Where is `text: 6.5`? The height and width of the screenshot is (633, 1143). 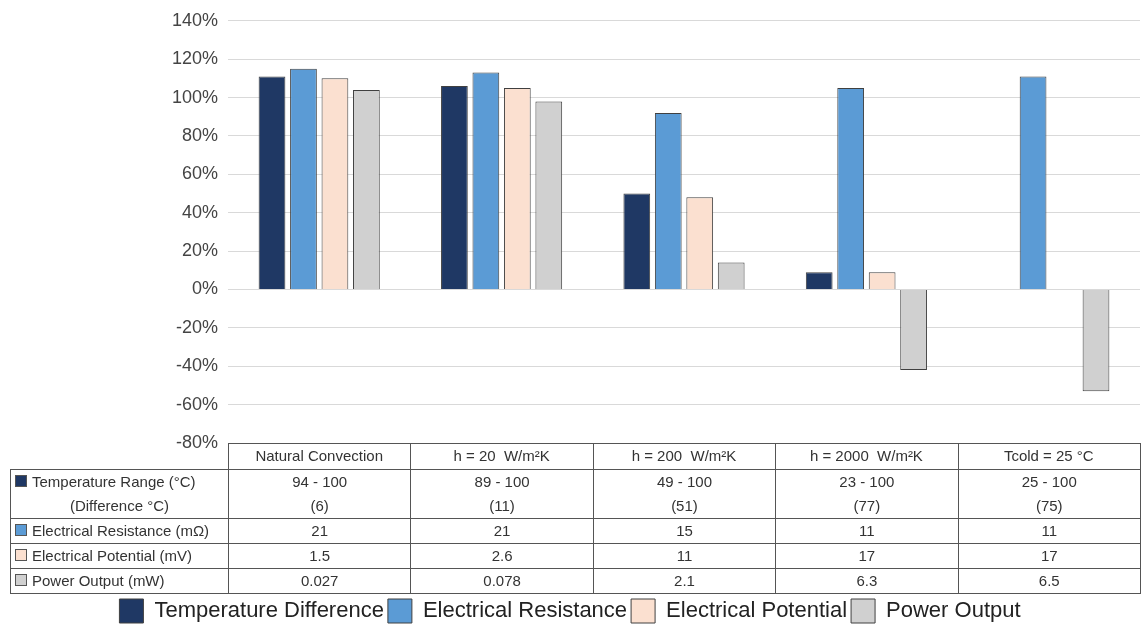 text: 6.5 is located at coordinates (1049, 580).